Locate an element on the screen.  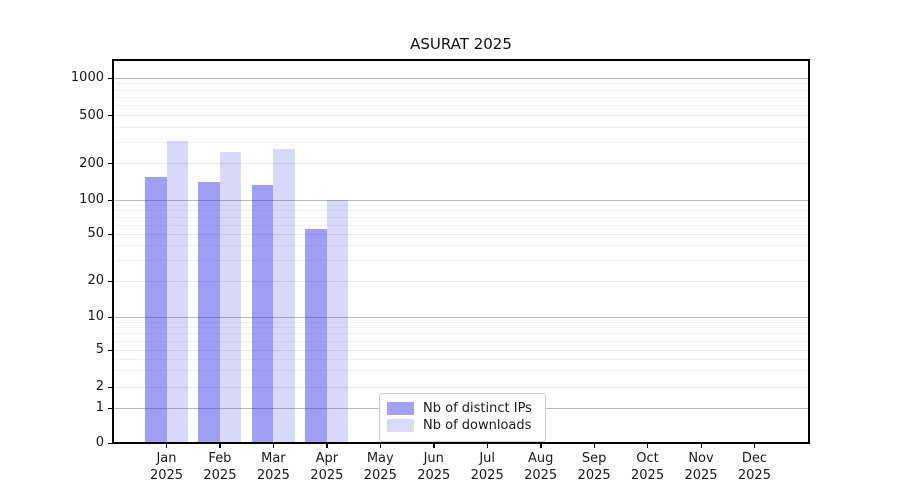
legend-item: Nb of downloads is located at coordinates (461, 425).